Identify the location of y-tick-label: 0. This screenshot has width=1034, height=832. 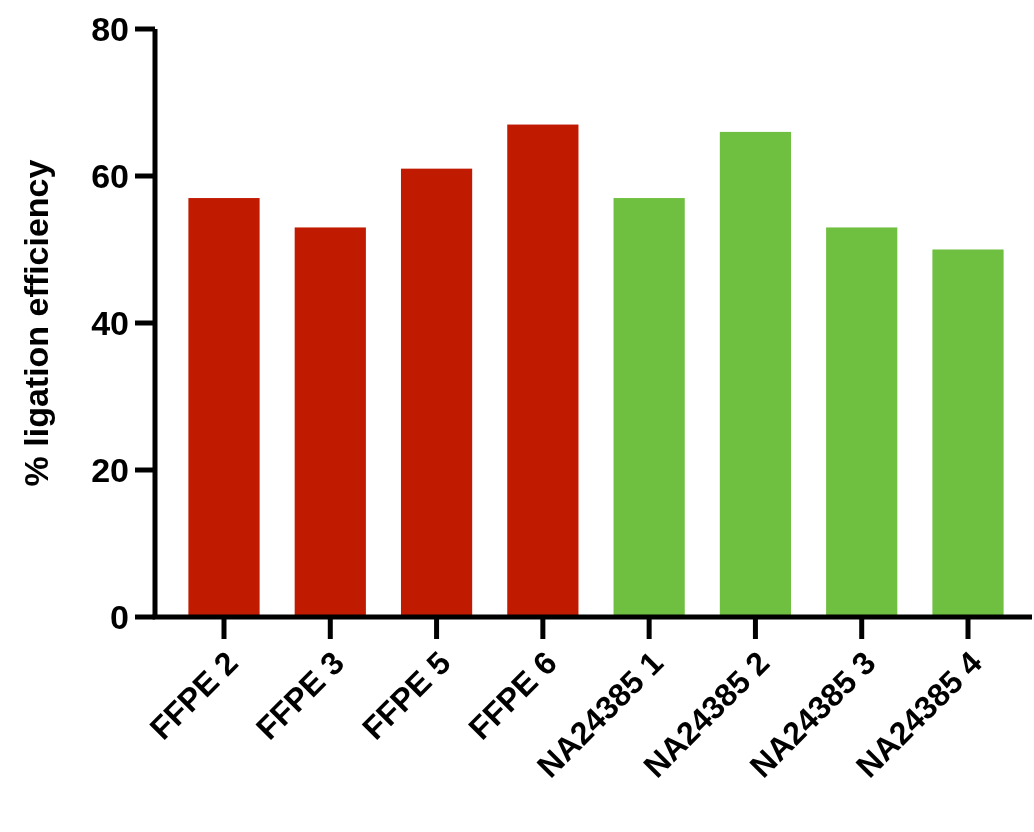
(119, 616).